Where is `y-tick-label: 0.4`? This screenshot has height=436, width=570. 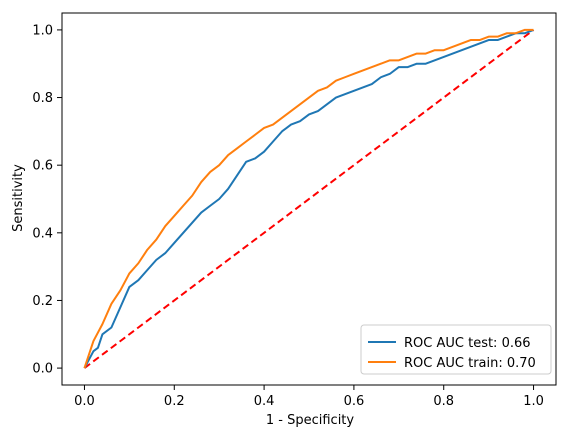
y-tick-label: 0.4 is located at coordinates (42, 233).